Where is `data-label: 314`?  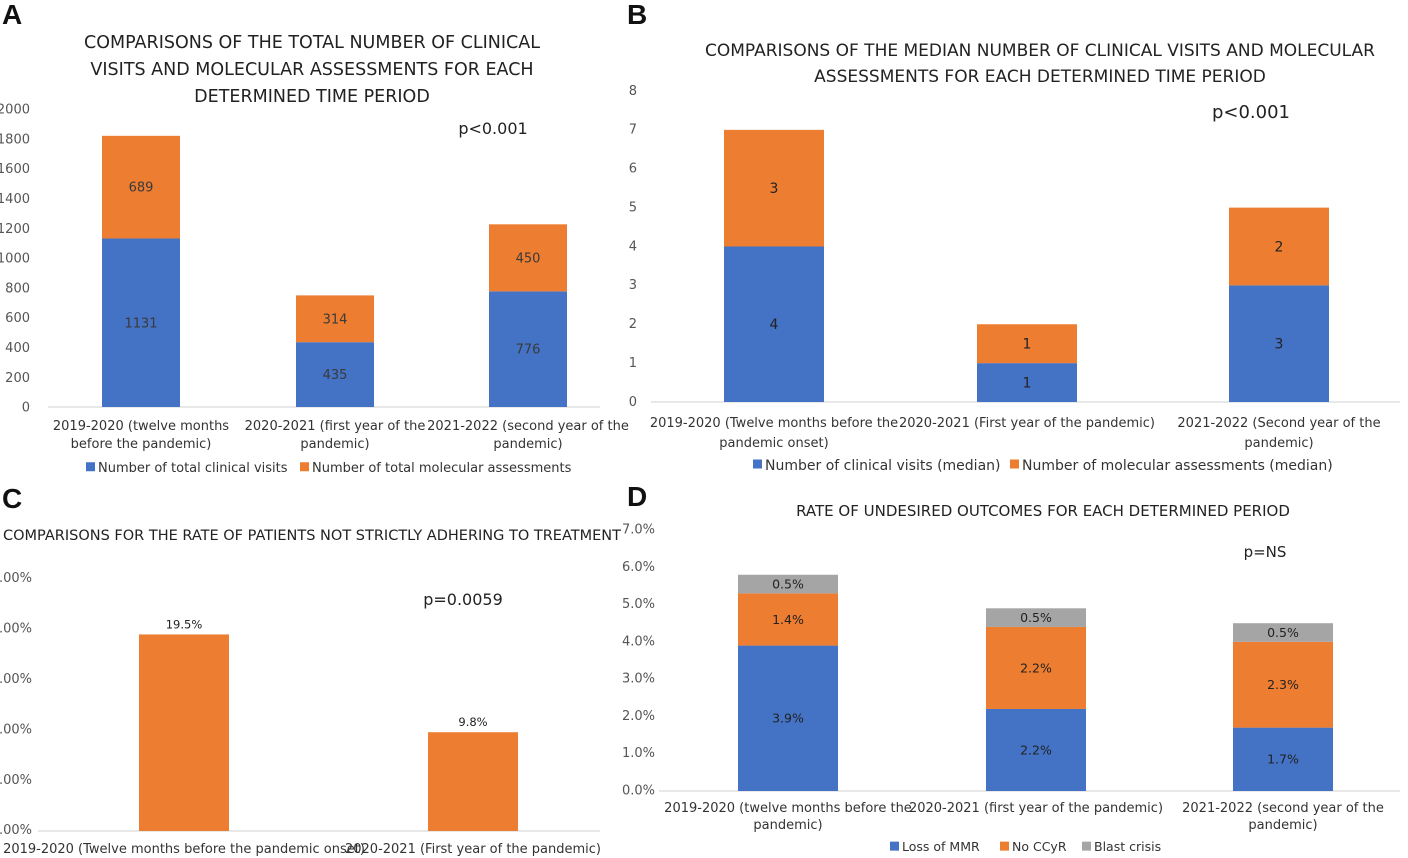 data-label: 314 is located at coordinates (335, 319).